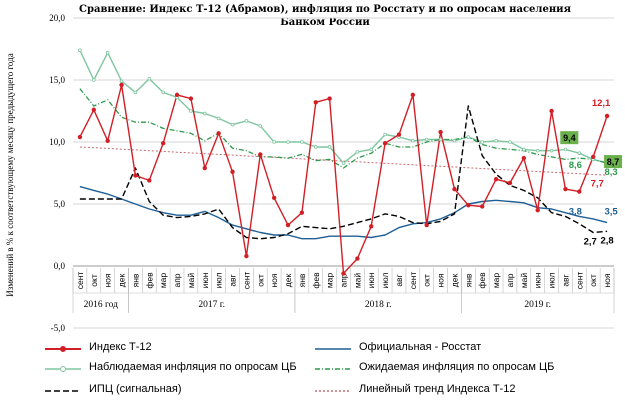 The image size is (625, 410). I want to click on legend-item-observed: Наблюдаемая инфляция по опросам ЦБ, so click(178, 369).